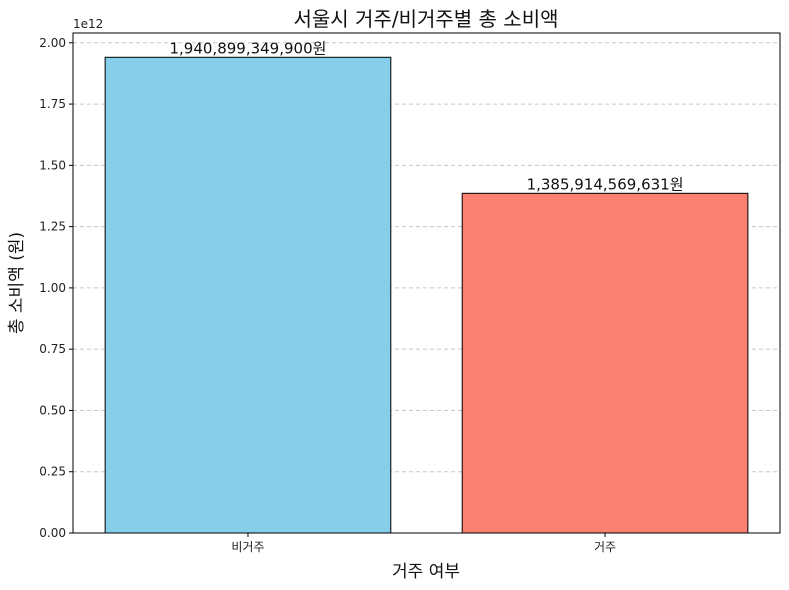  I want to click on y-axis-label: 총 소비액 (원), so click(17, 283).